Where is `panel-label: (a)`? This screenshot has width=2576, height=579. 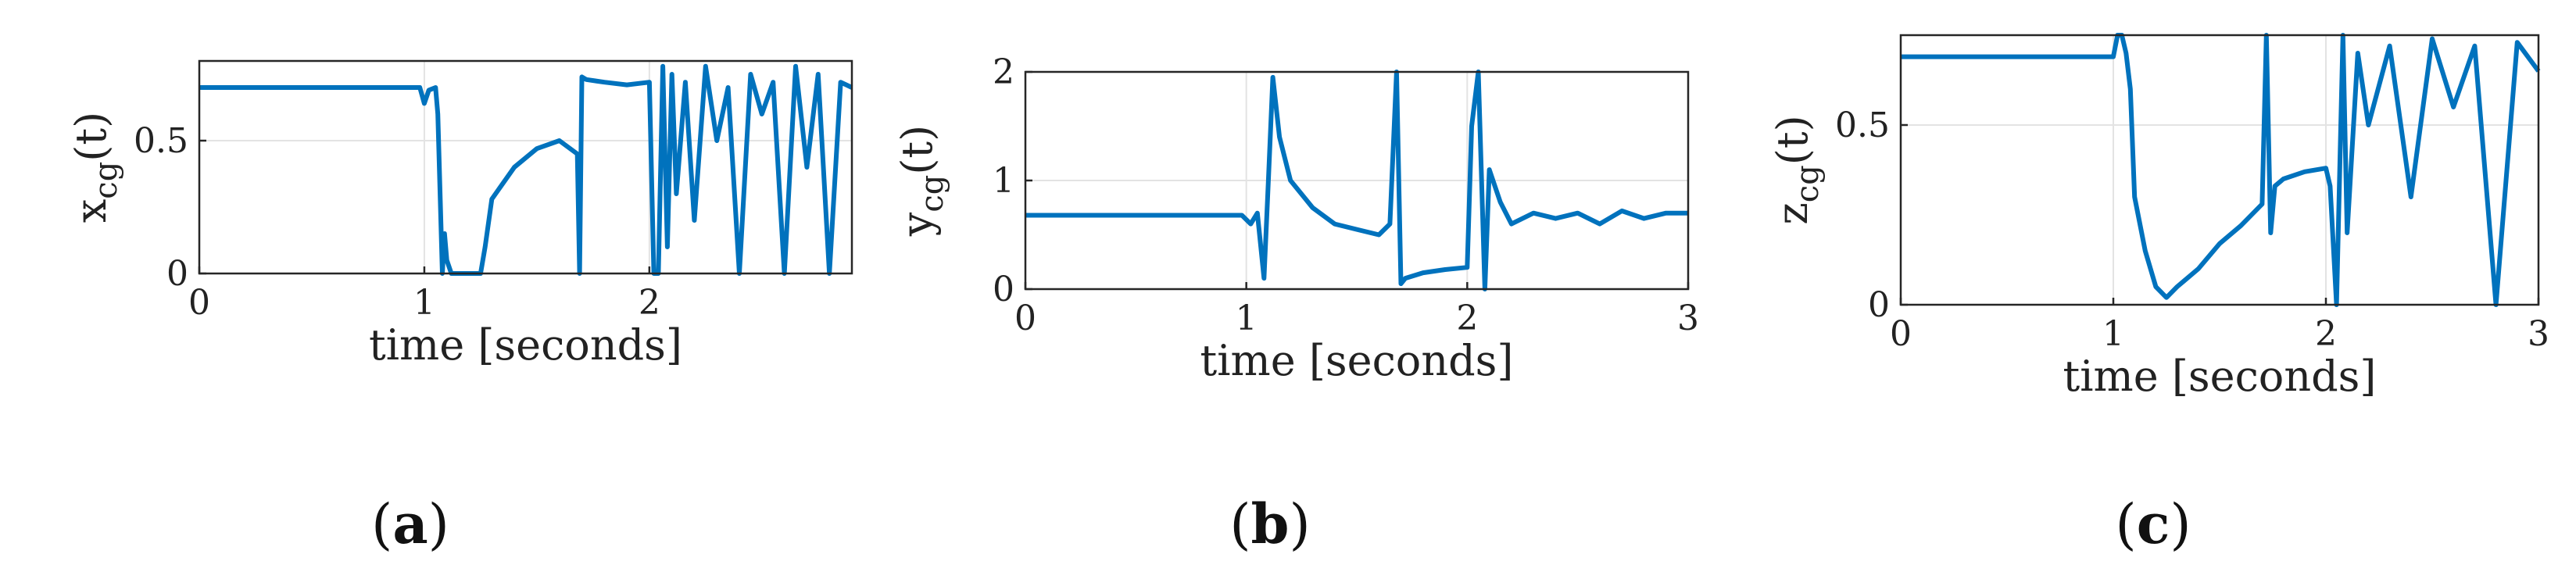
panel-label: (a) is located at coordinates (410, 523).